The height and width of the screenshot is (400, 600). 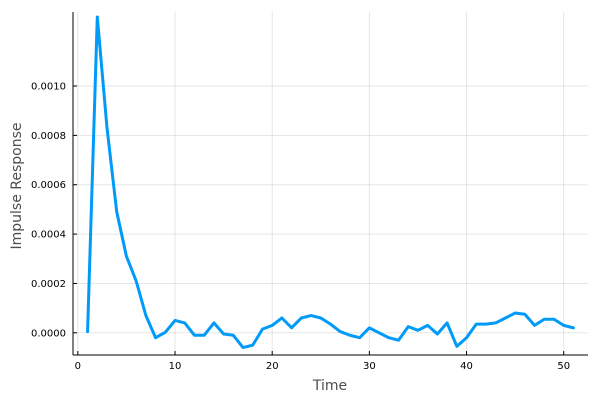 I want to click on x-tick-label: 10, so click(x=175, y=366).